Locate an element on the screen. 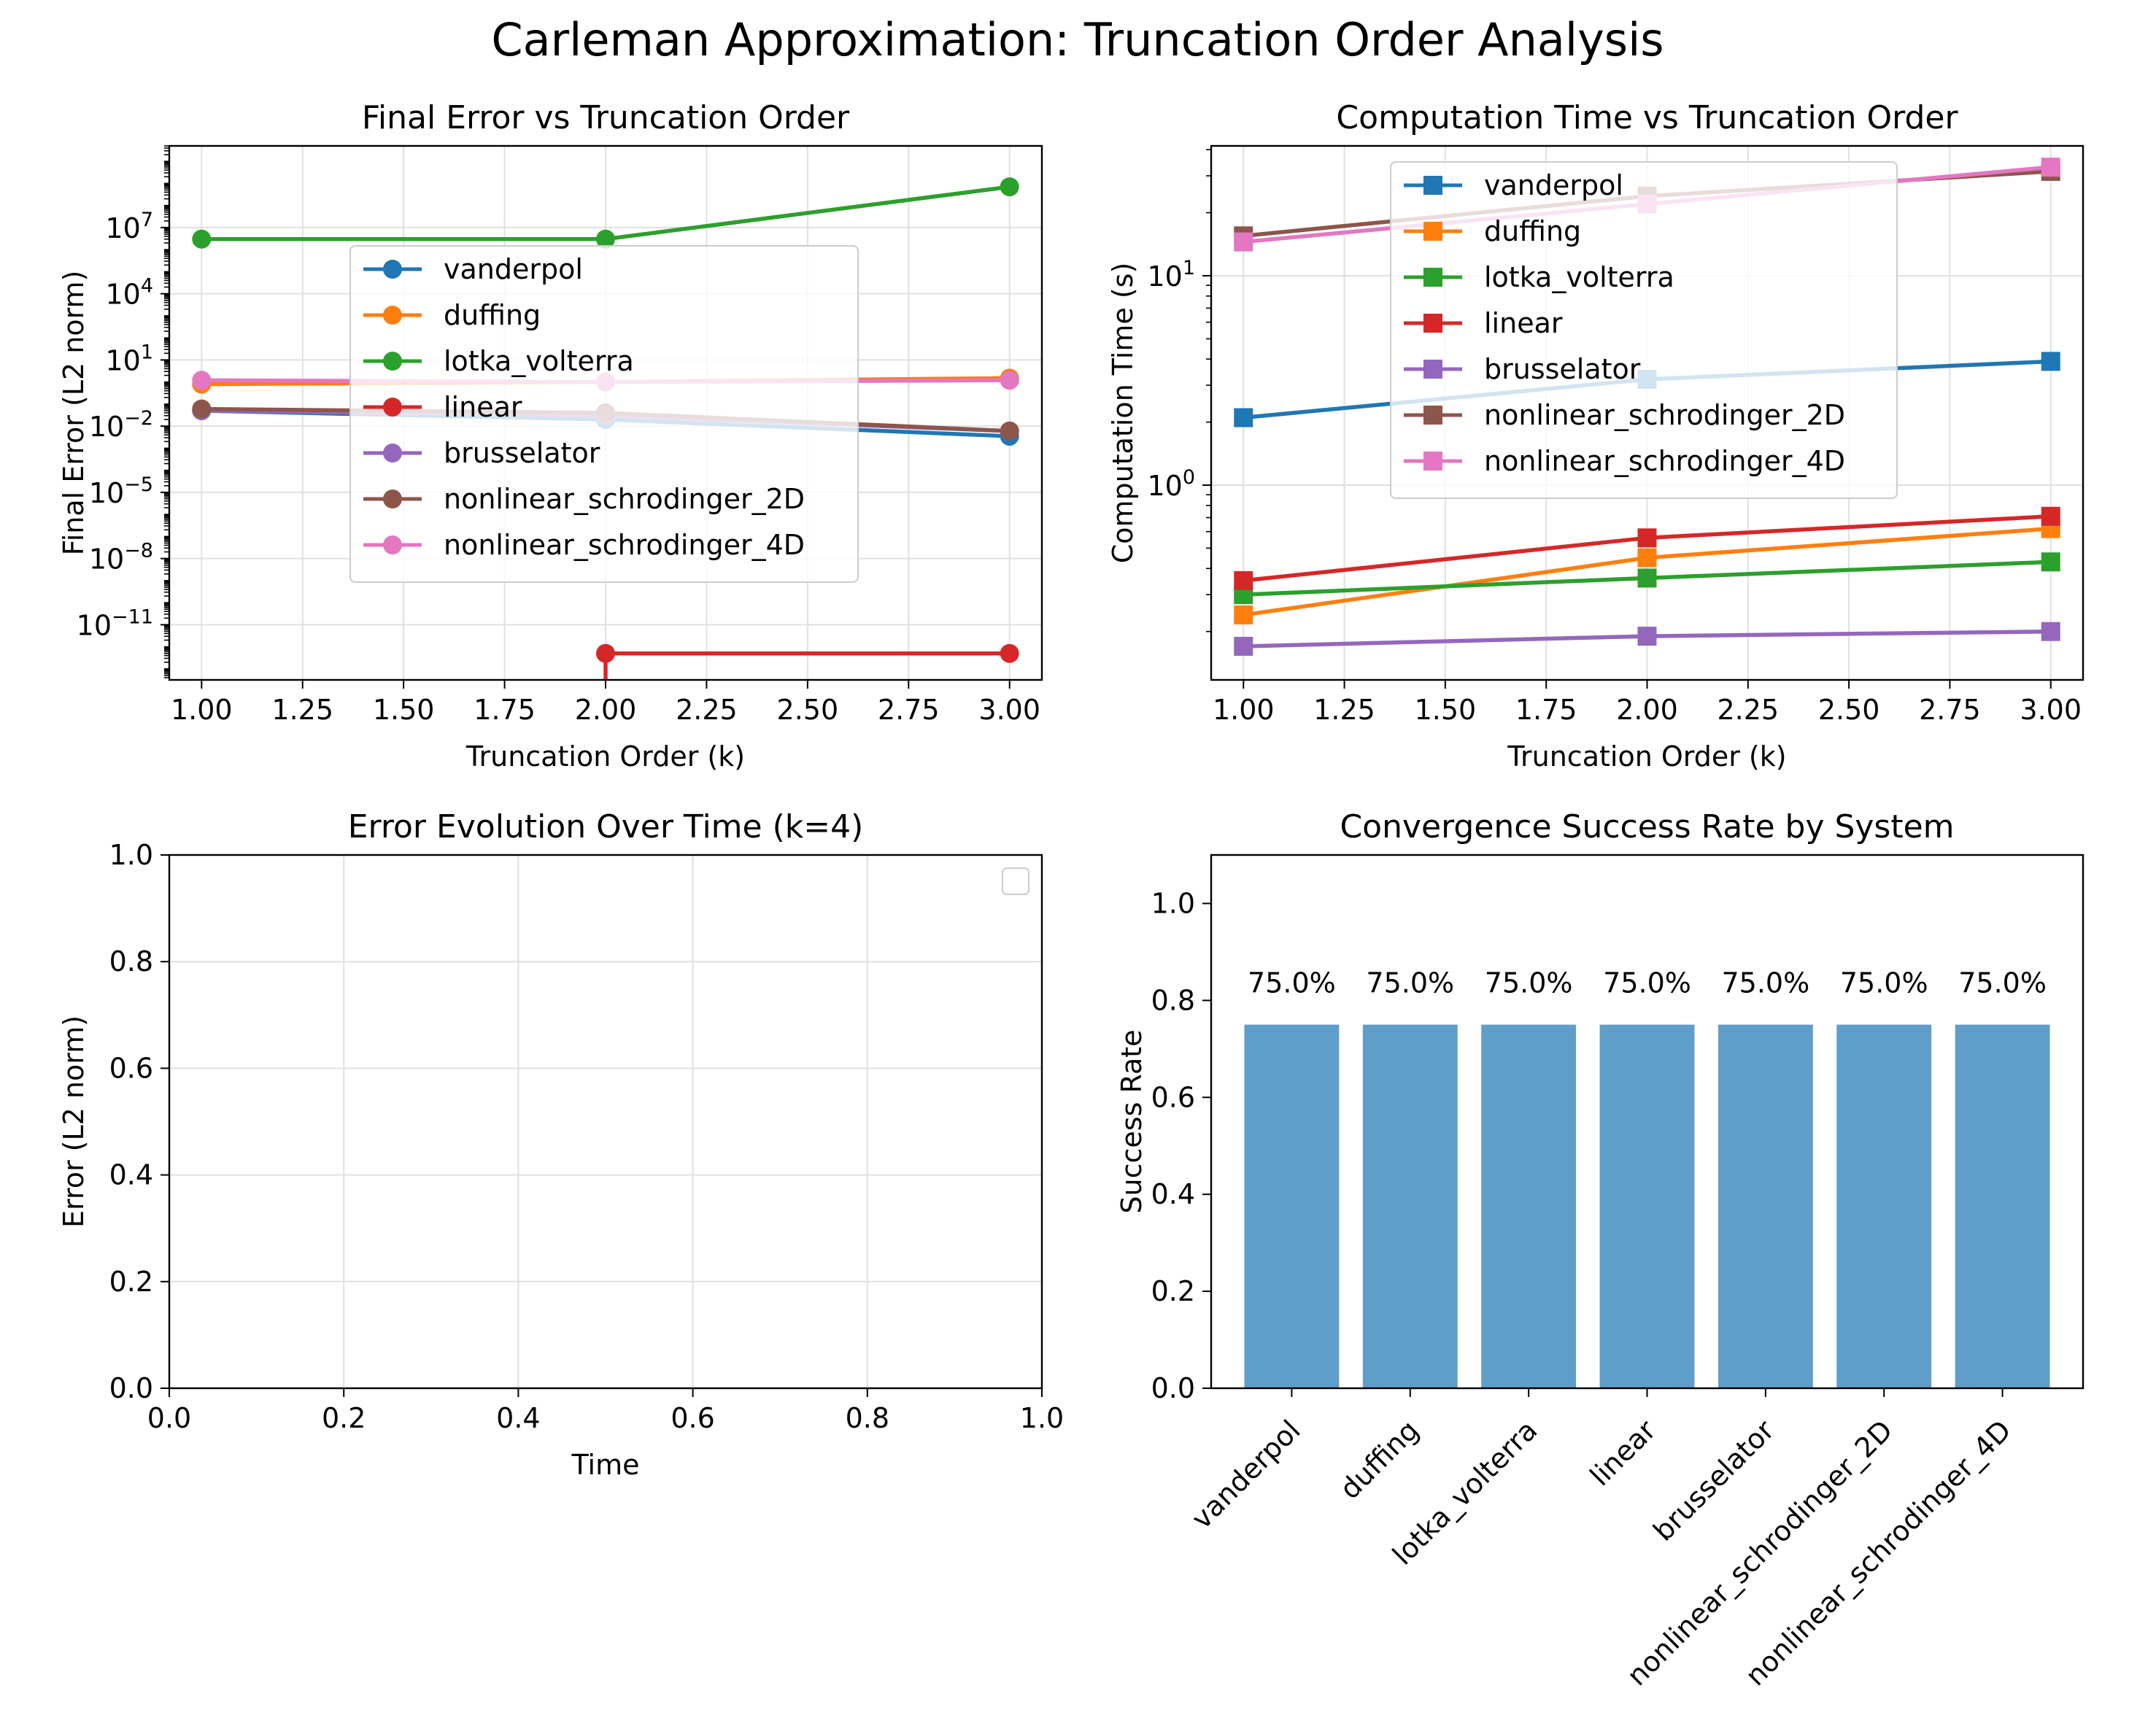  y-tick-exponent: −2 is located at coordinates (138, 419).